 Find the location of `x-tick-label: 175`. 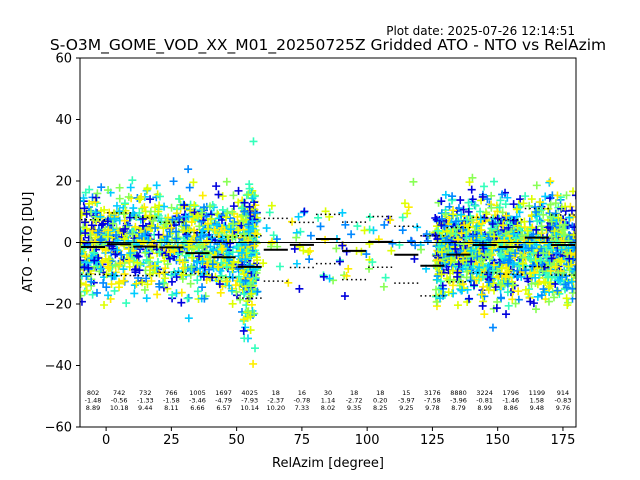

x-tick-label: 175 is located at coordinates (563, 440).